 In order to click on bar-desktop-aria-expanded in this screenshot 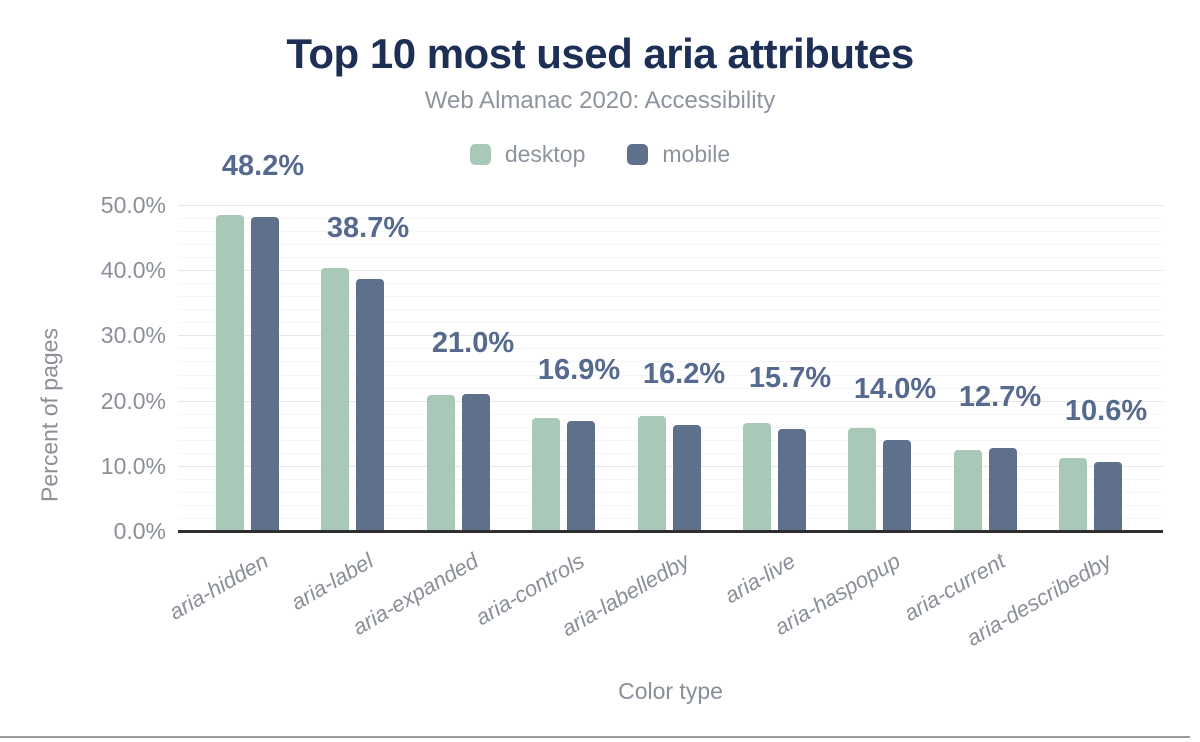, I will do `click(441, 463)`.